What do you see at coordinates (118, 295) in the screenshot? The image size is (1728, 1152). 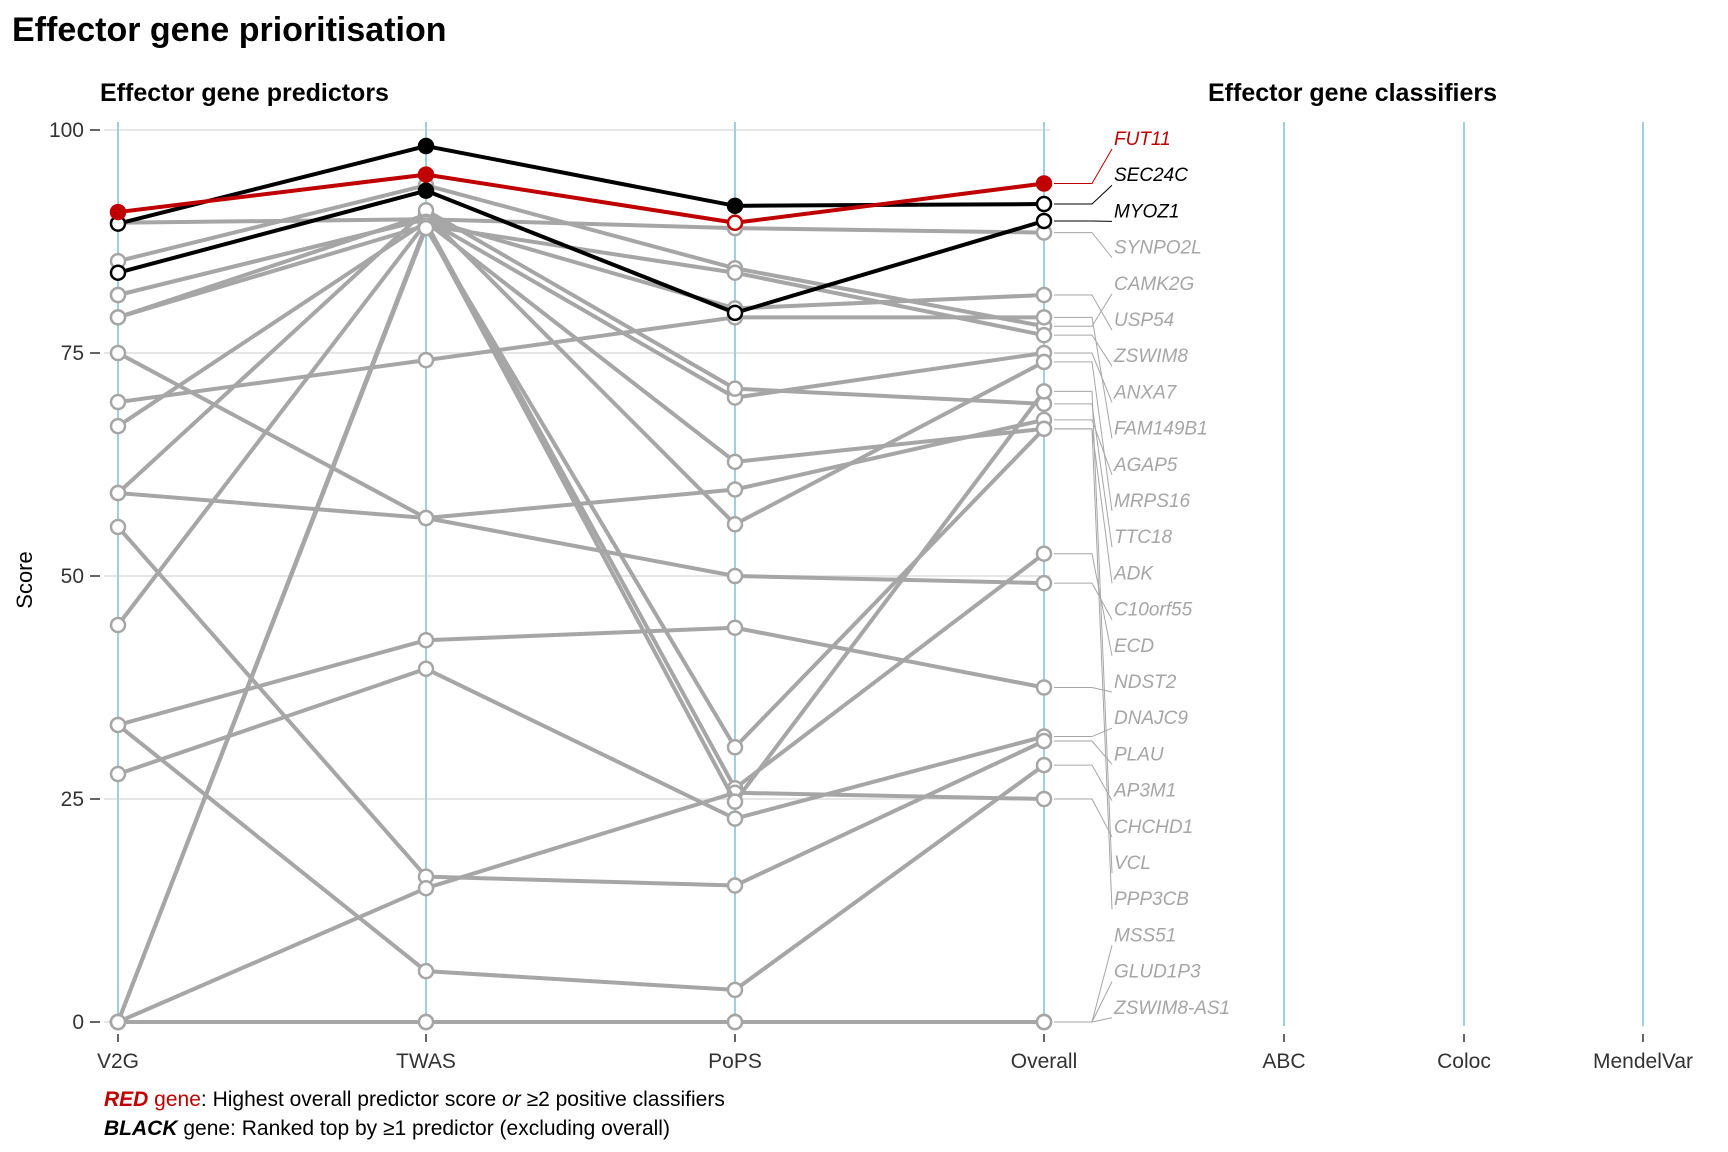 I see `point-anxa7-v2g` at bounding box center [118, 295].